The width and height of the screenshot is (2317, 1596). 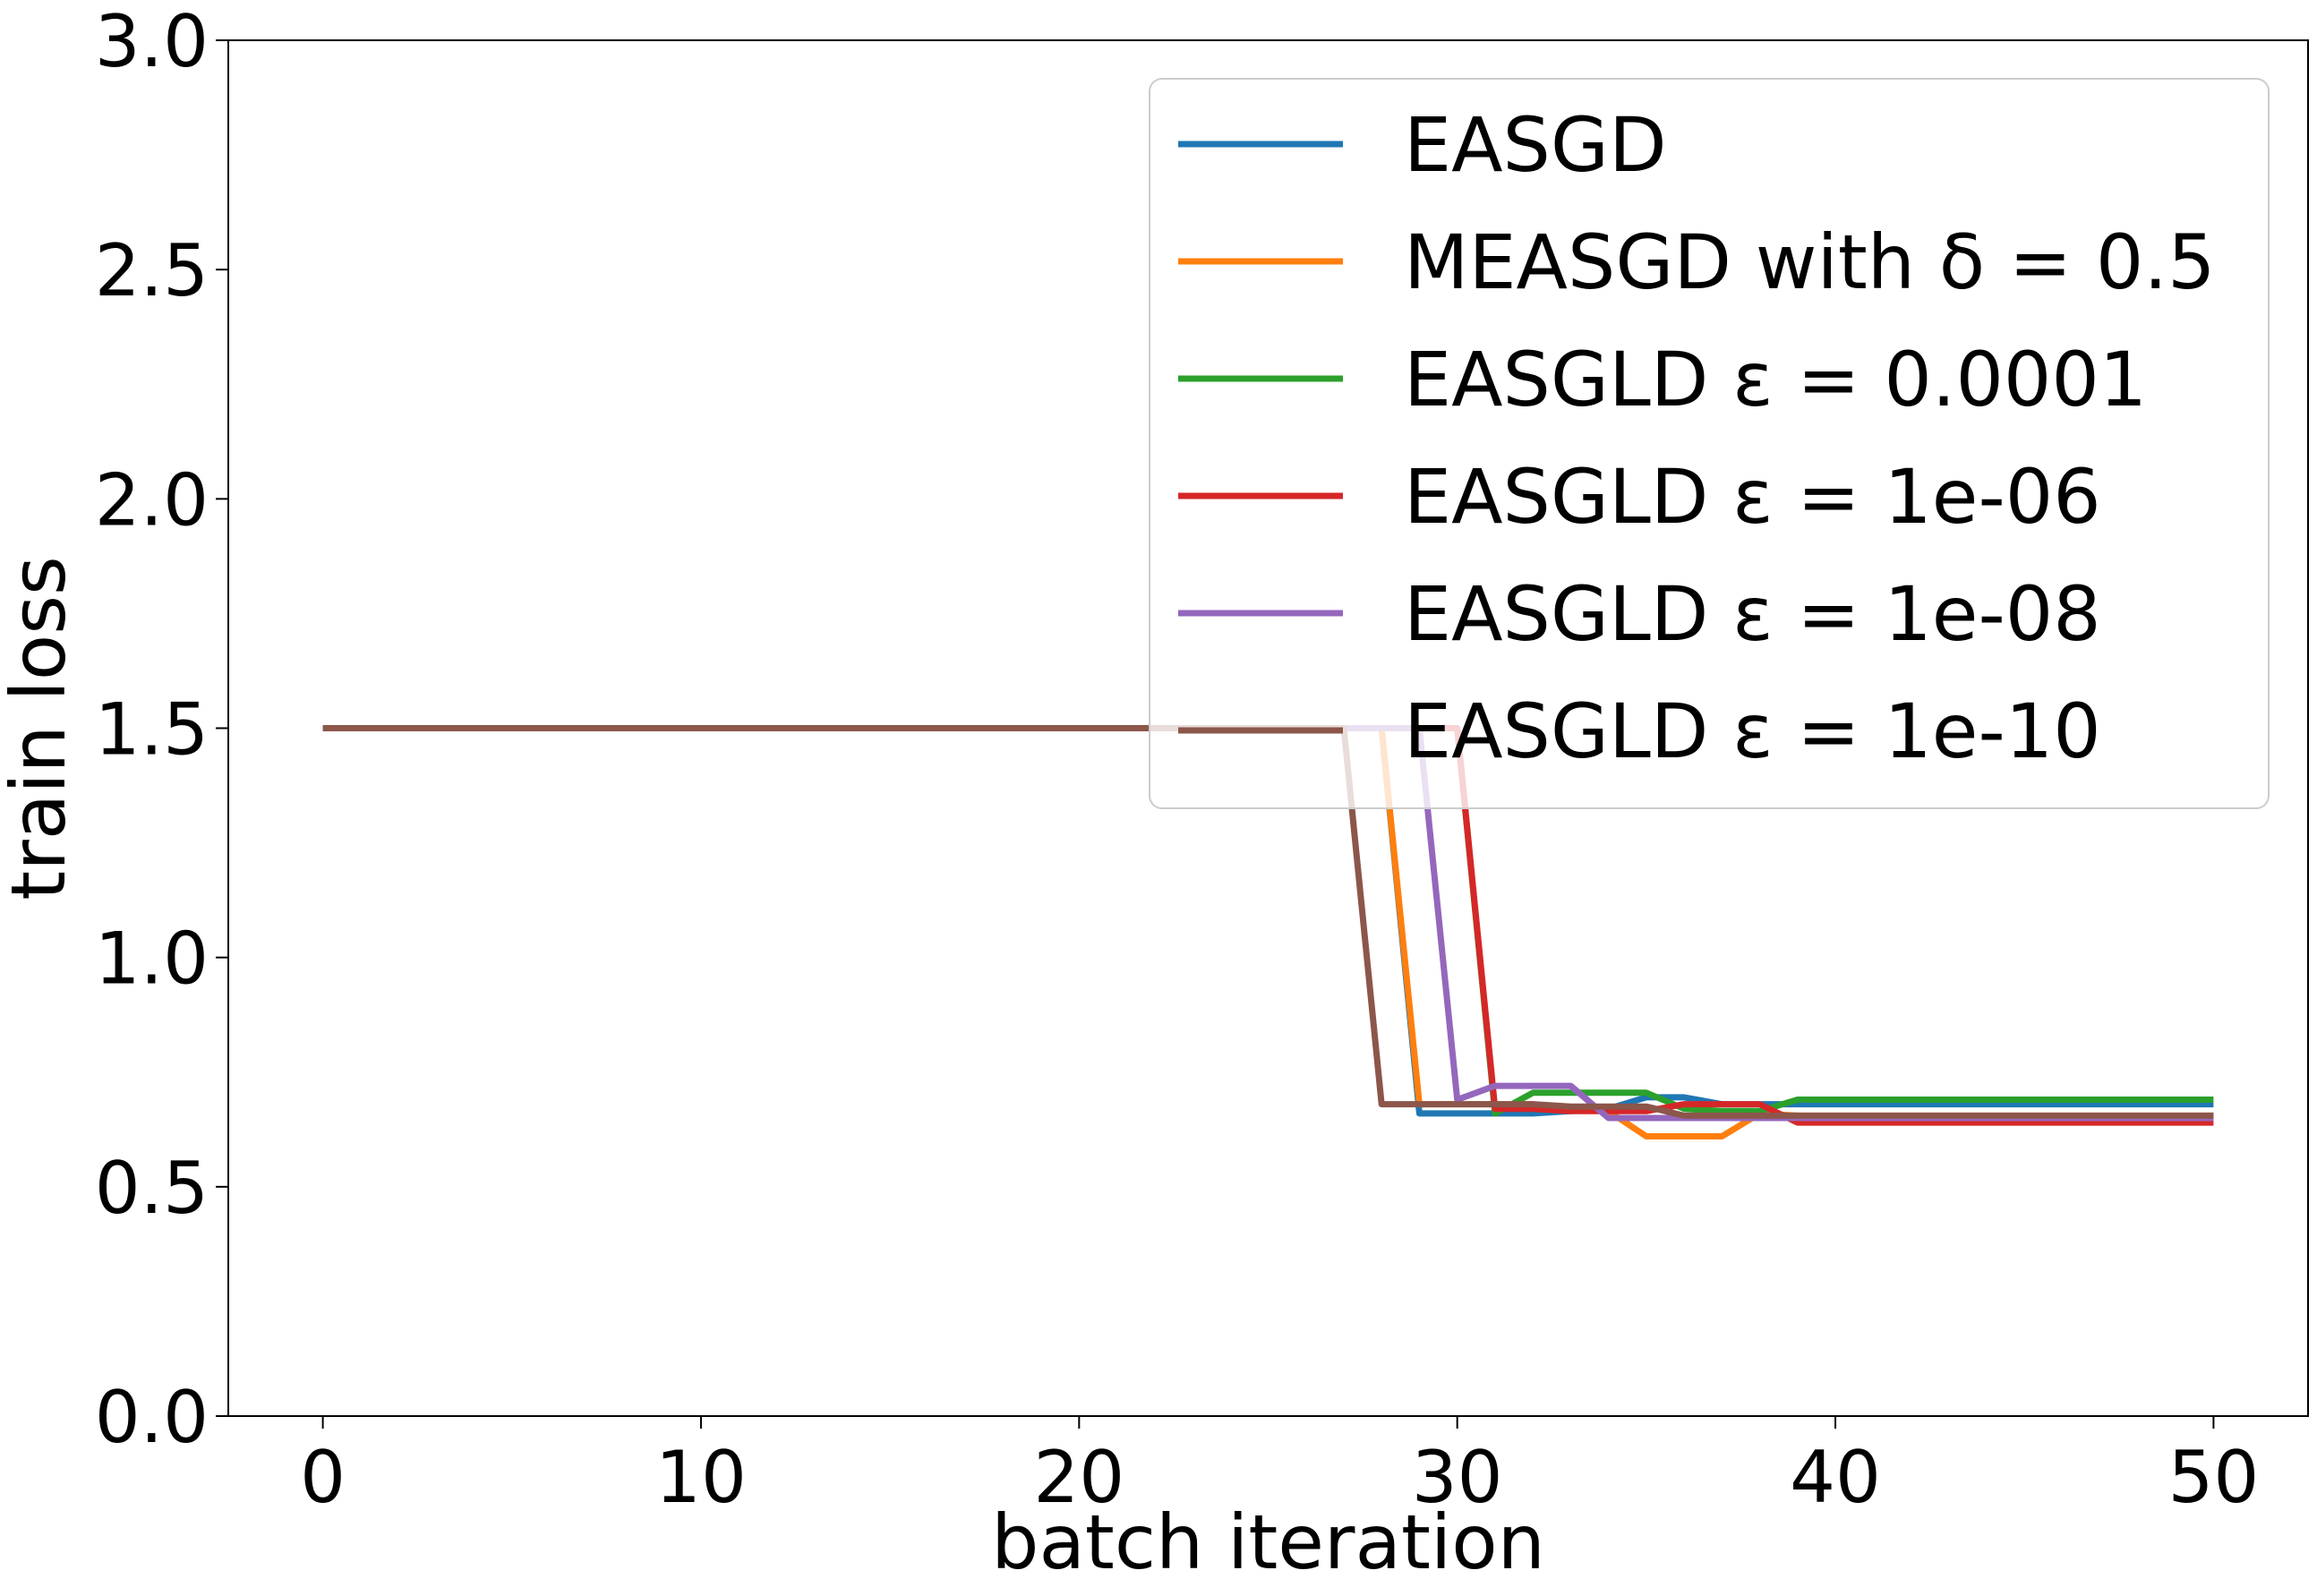 I want to click on legend-item: MEASGD with δ = 0.5, so click(x=1697, y=262).